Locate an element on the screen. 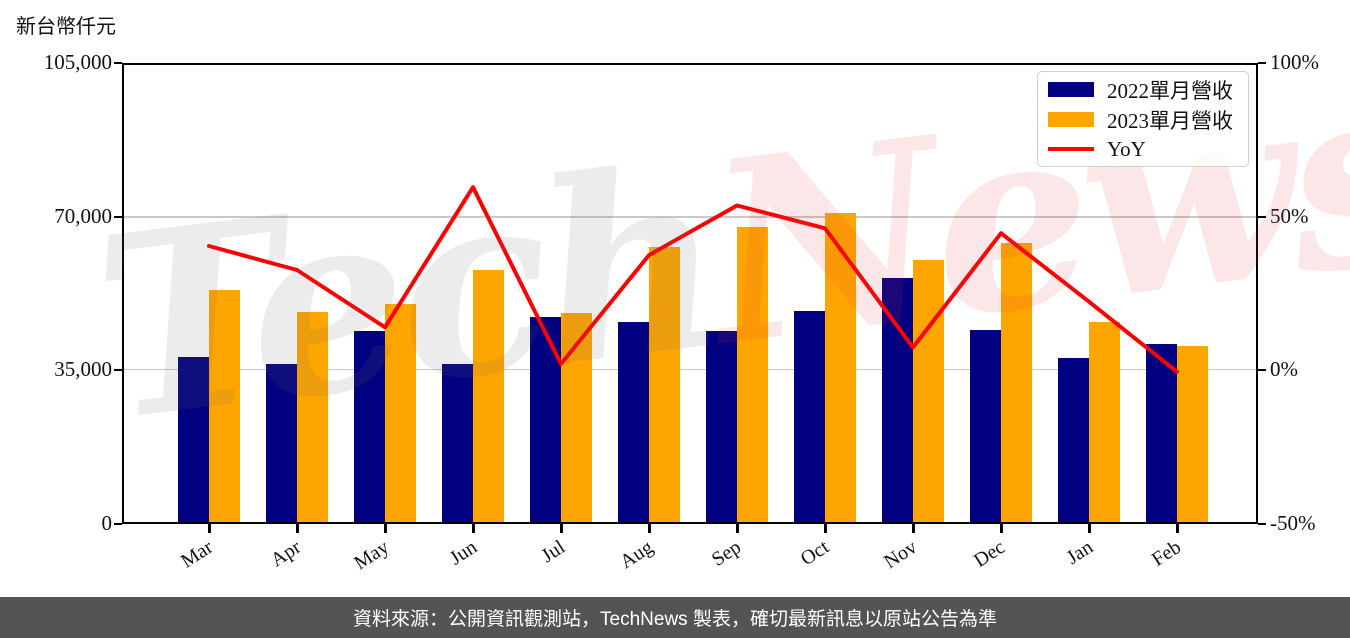 The image size is (1350, 638). legend-item-2023: 2023單月營收 is located at coordinates (1143, 120).